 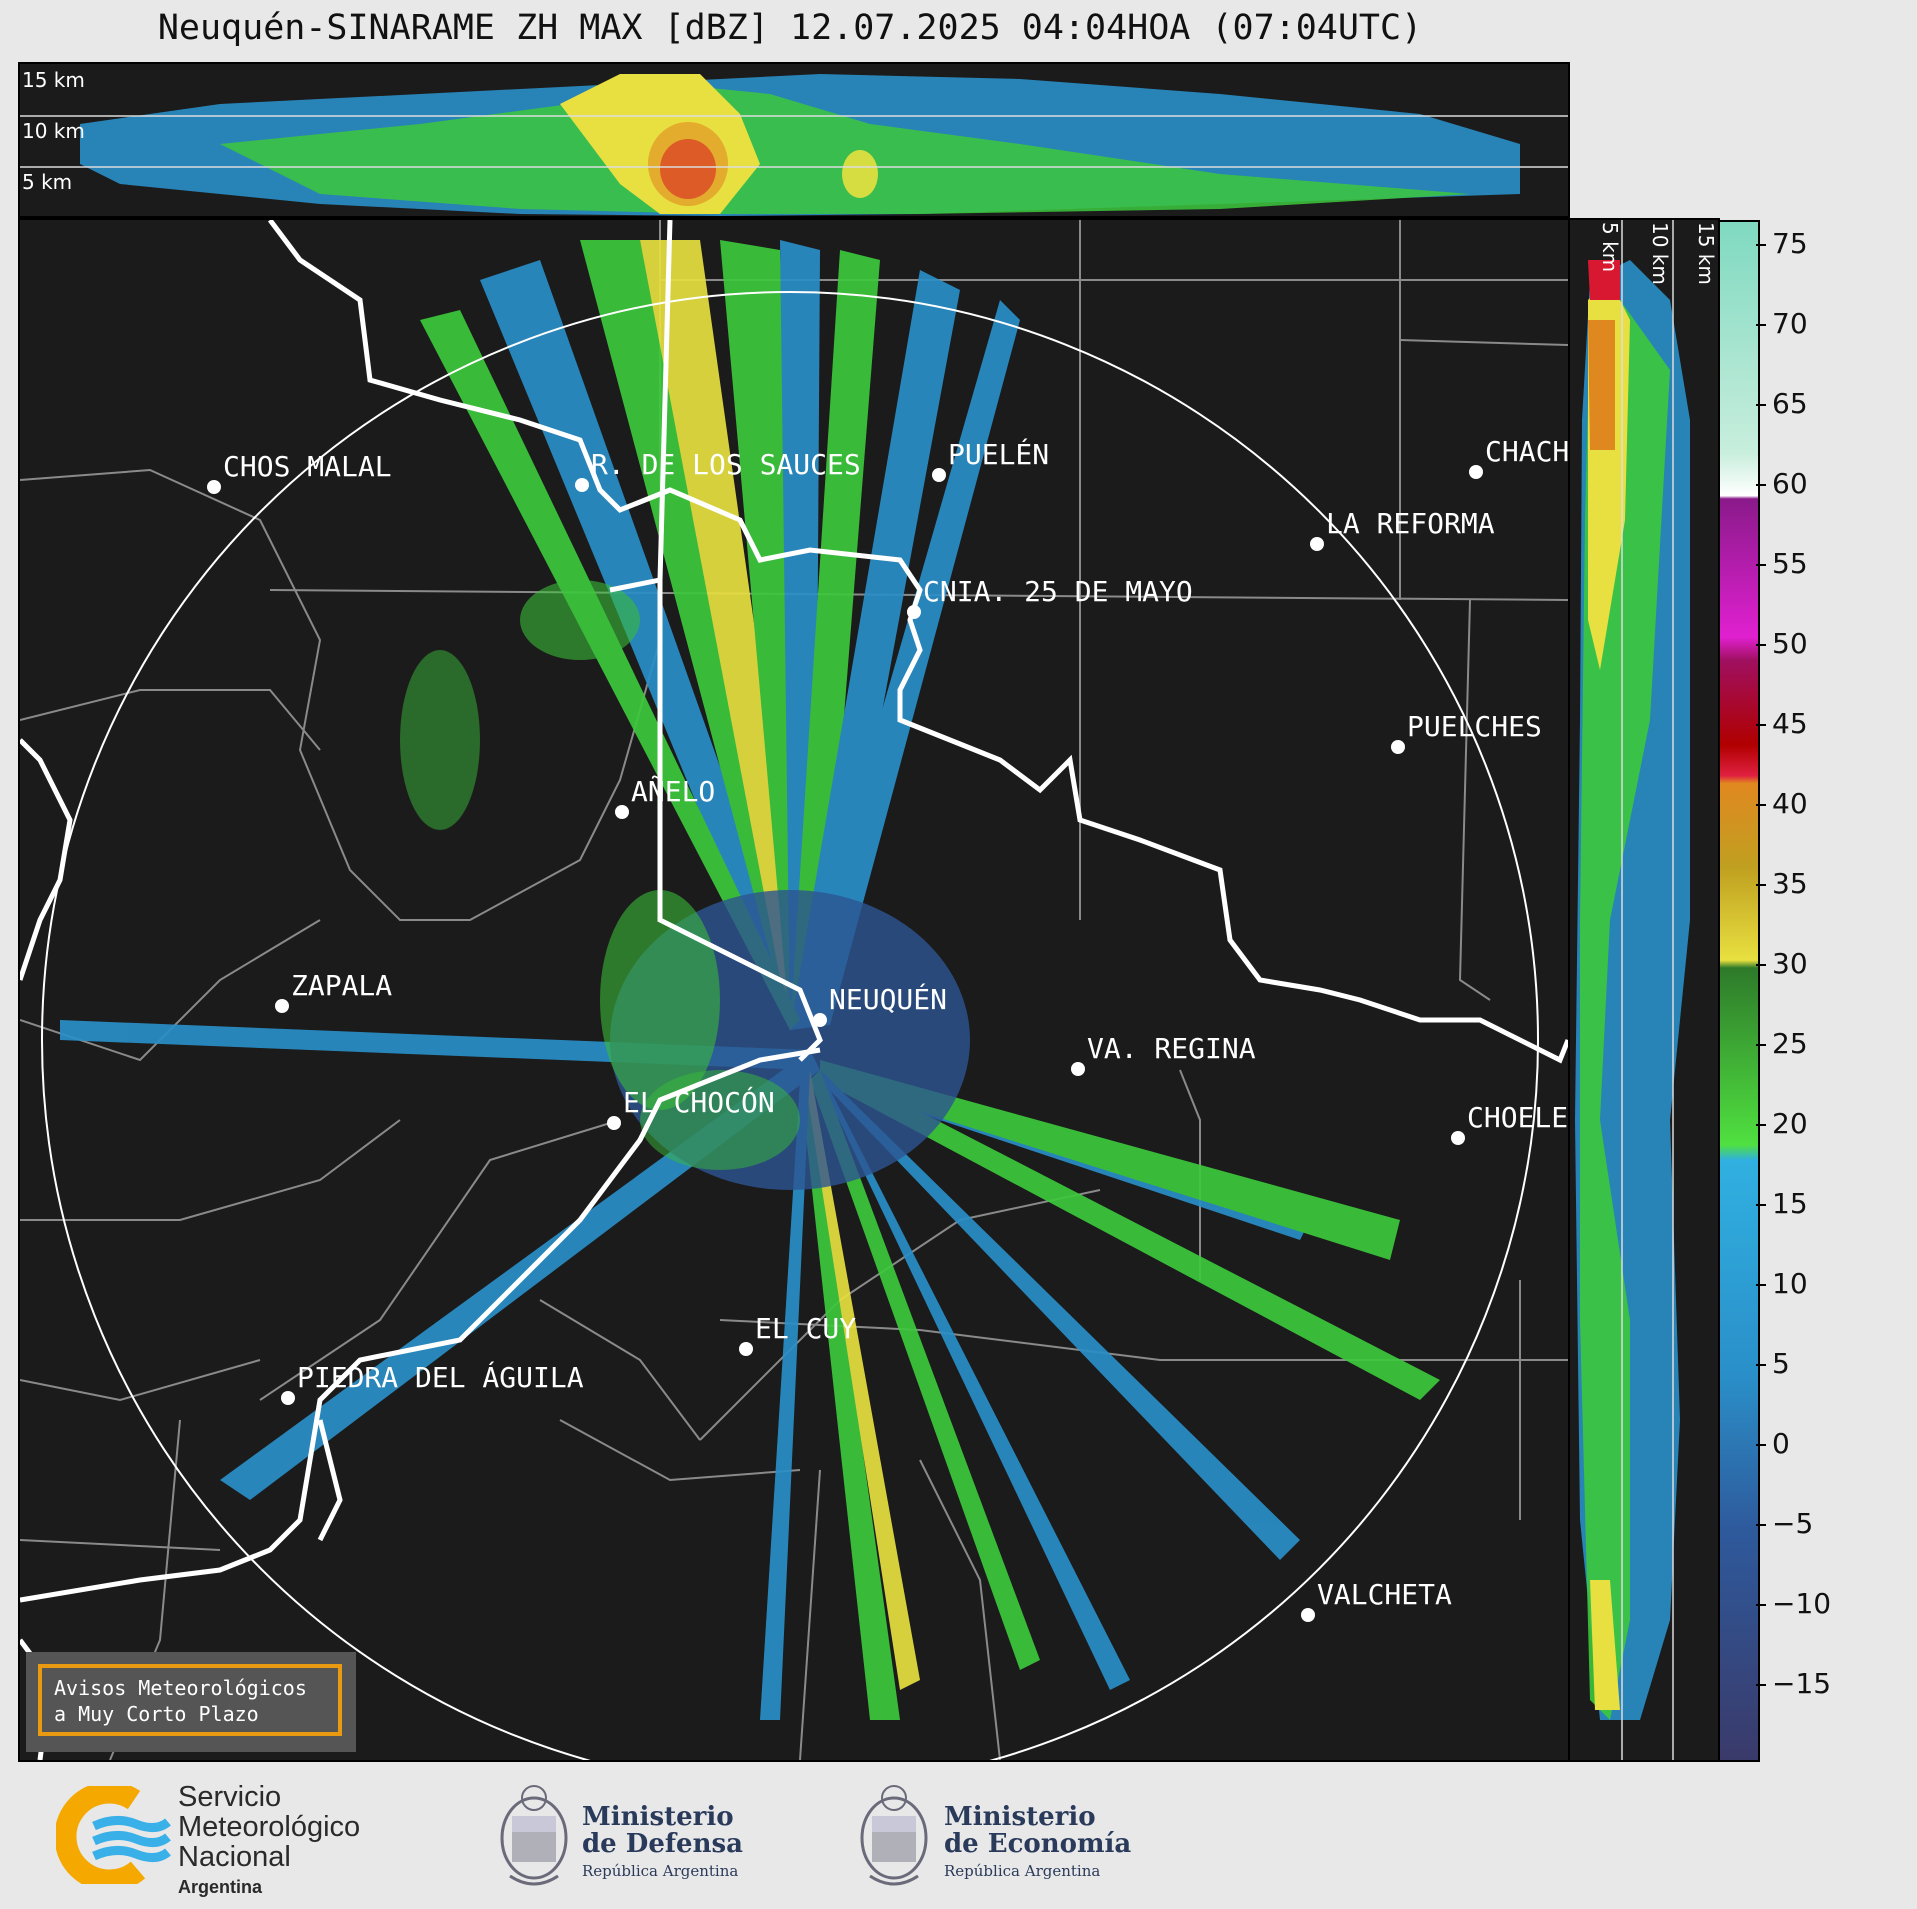 I want to click on defensa-seal-icon, so click(x=534, y=1835).